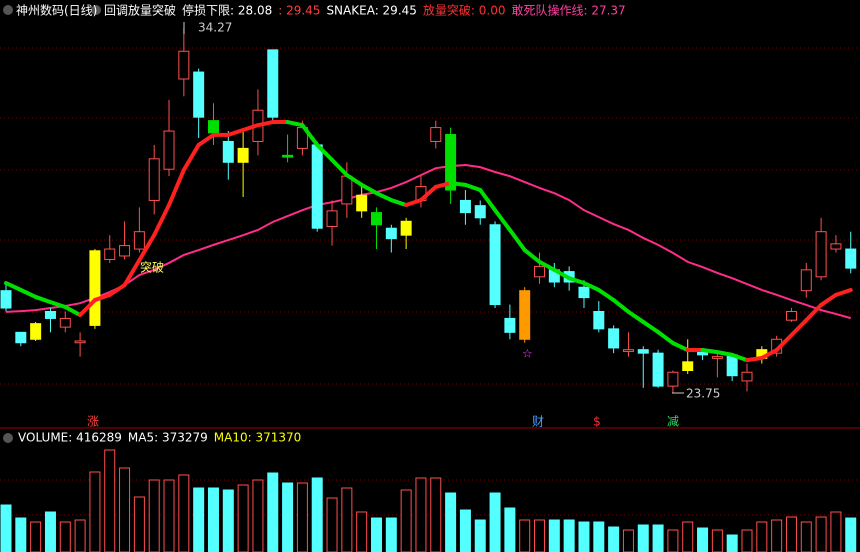  Describe the element at coordinates (152, 267) in the screenshot. I see `breakout-annotation: 突破` at that location.